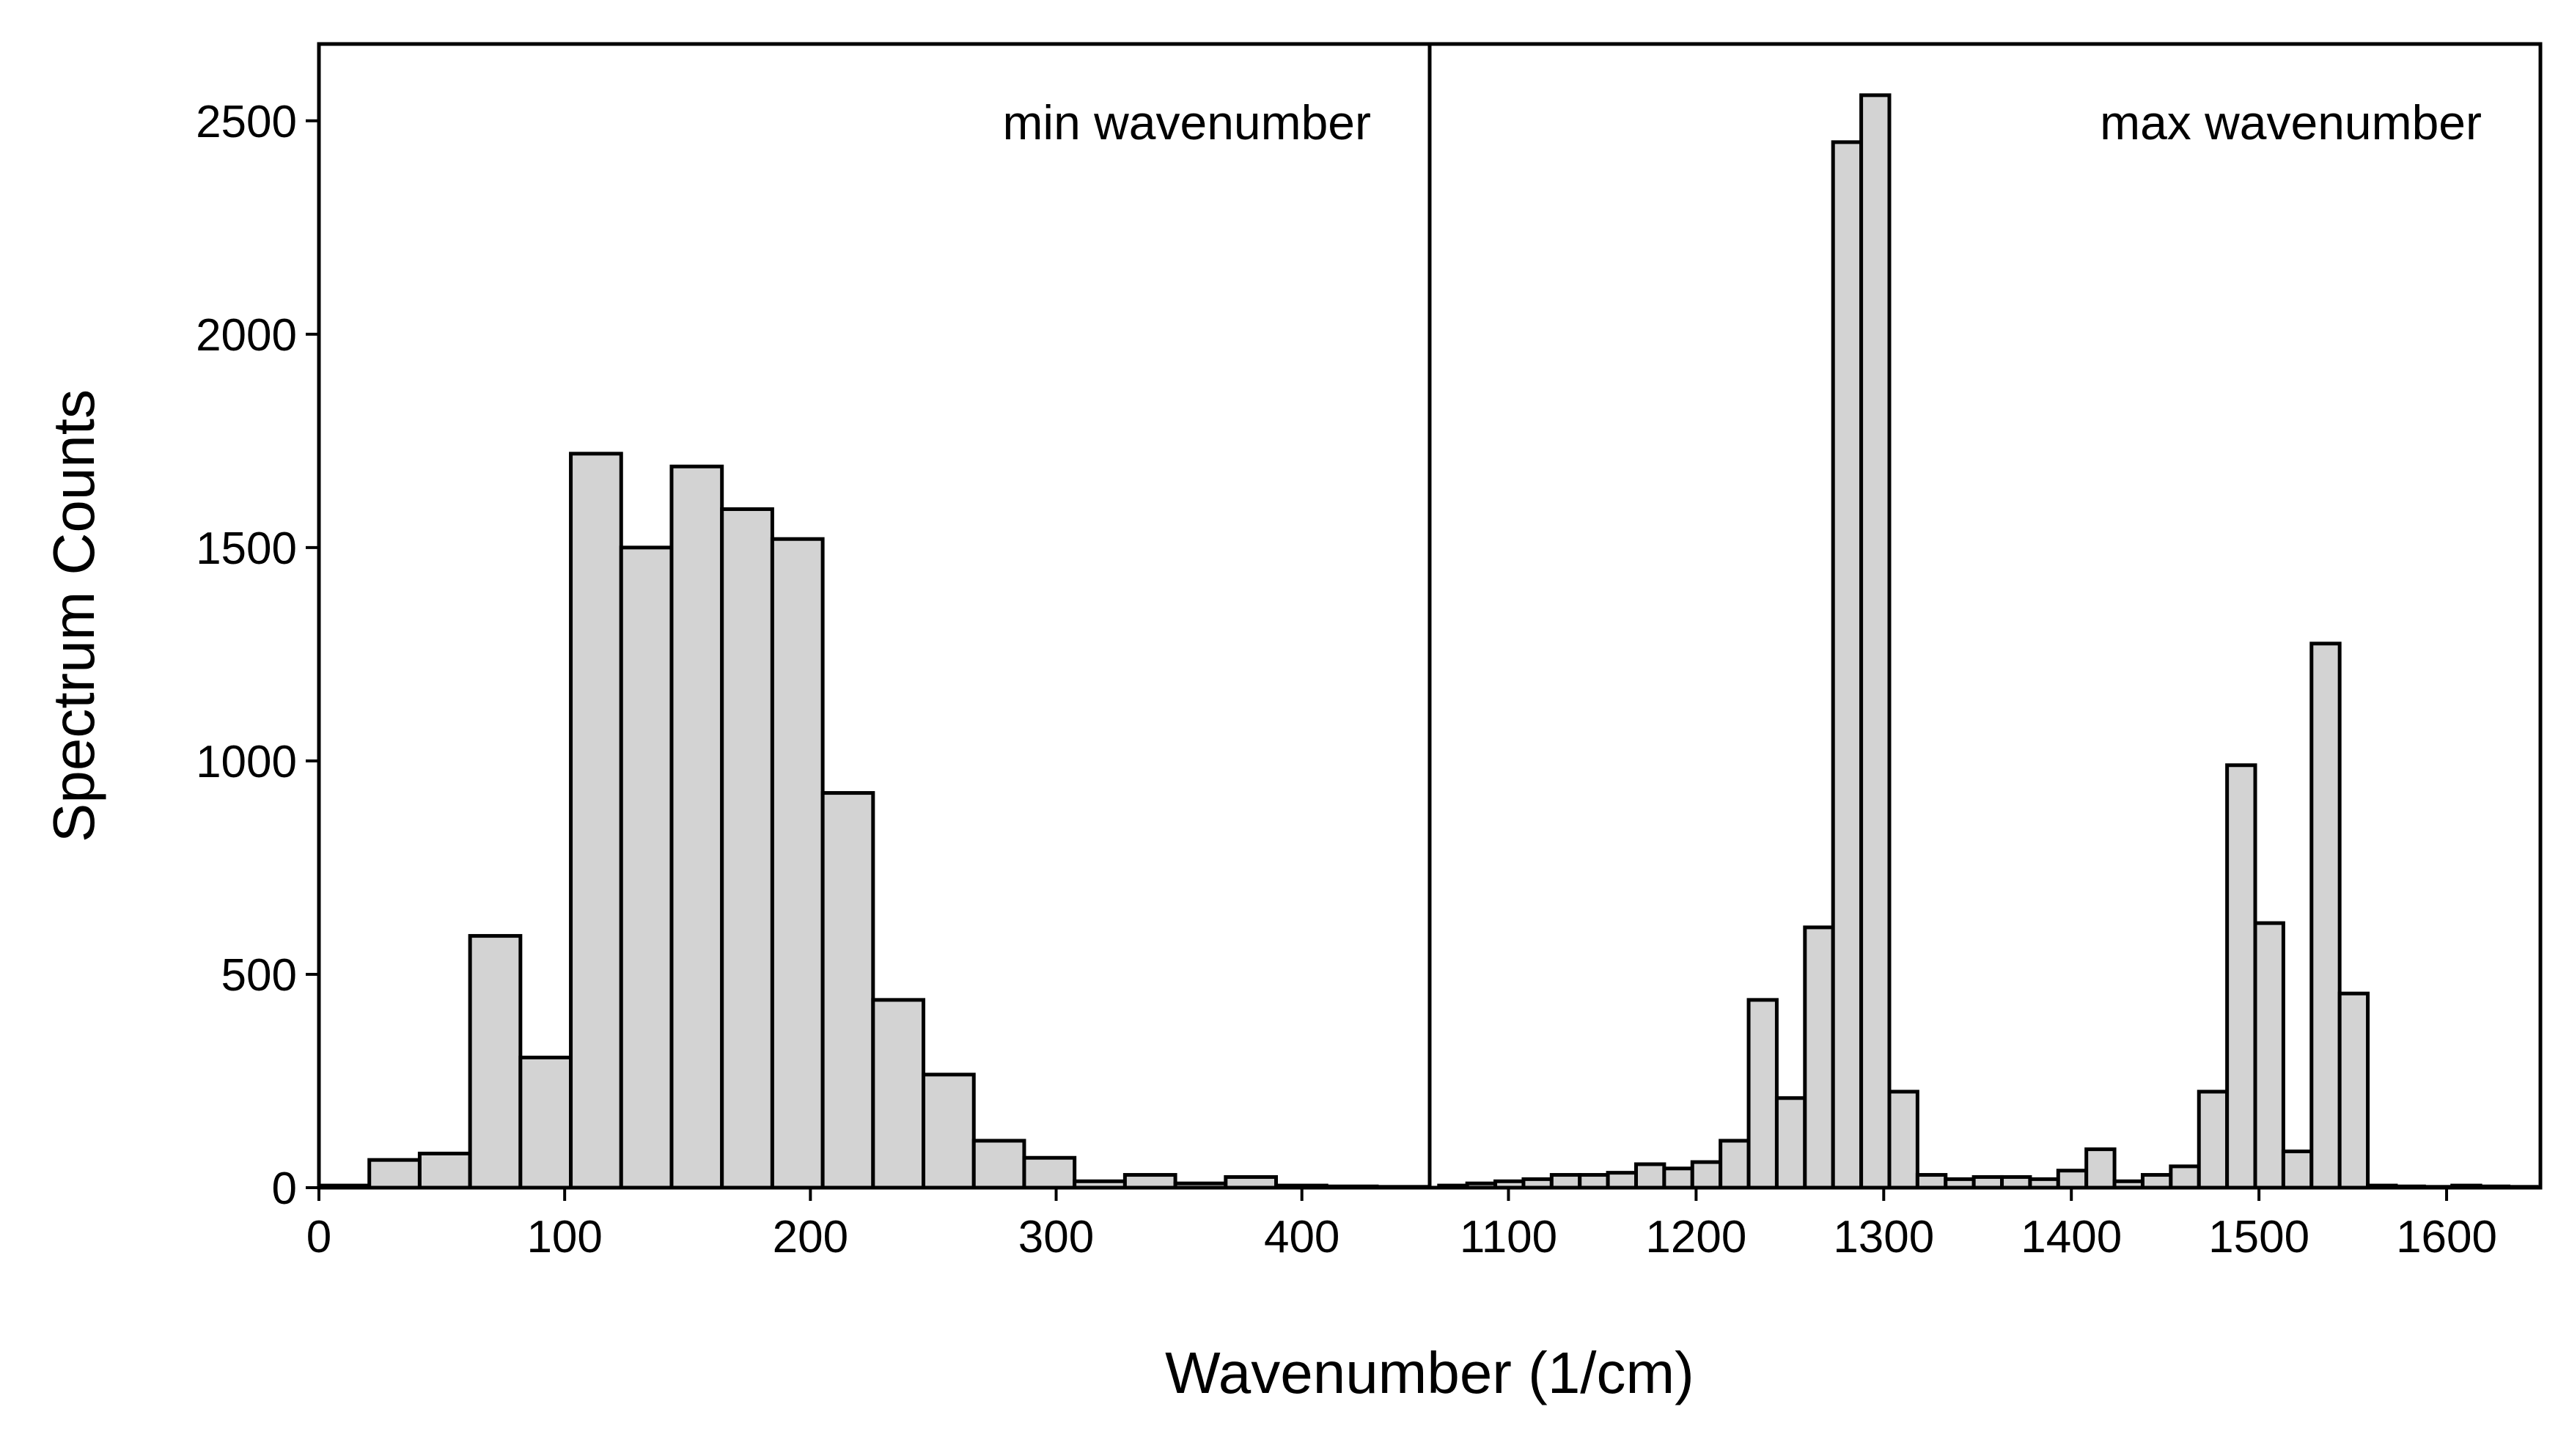 This screenshot has width=2569, height=1456. What do you see at coordinates (284, 1188) in the screenshot?
I see `y-tick-label: 0` at bounding box center [284, 1188].